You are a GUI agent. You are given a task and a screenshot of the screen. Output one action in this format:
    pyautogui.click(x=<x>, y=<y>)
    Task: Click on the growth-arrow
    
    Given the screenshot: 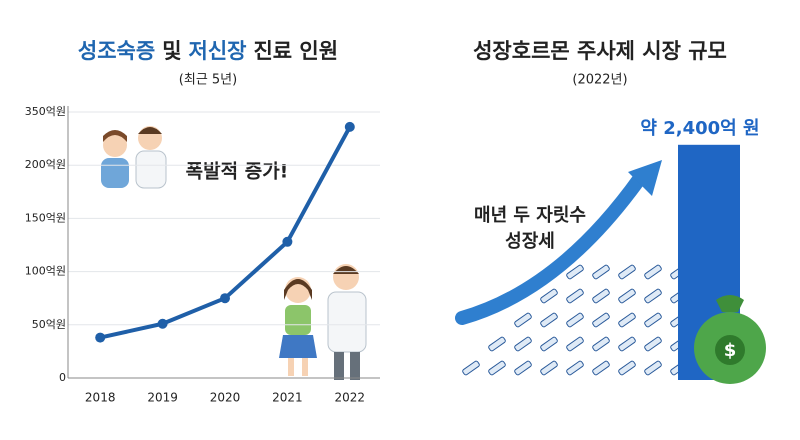 What is the action you would take?
    pyautogui.click(x=551, y=248)
    